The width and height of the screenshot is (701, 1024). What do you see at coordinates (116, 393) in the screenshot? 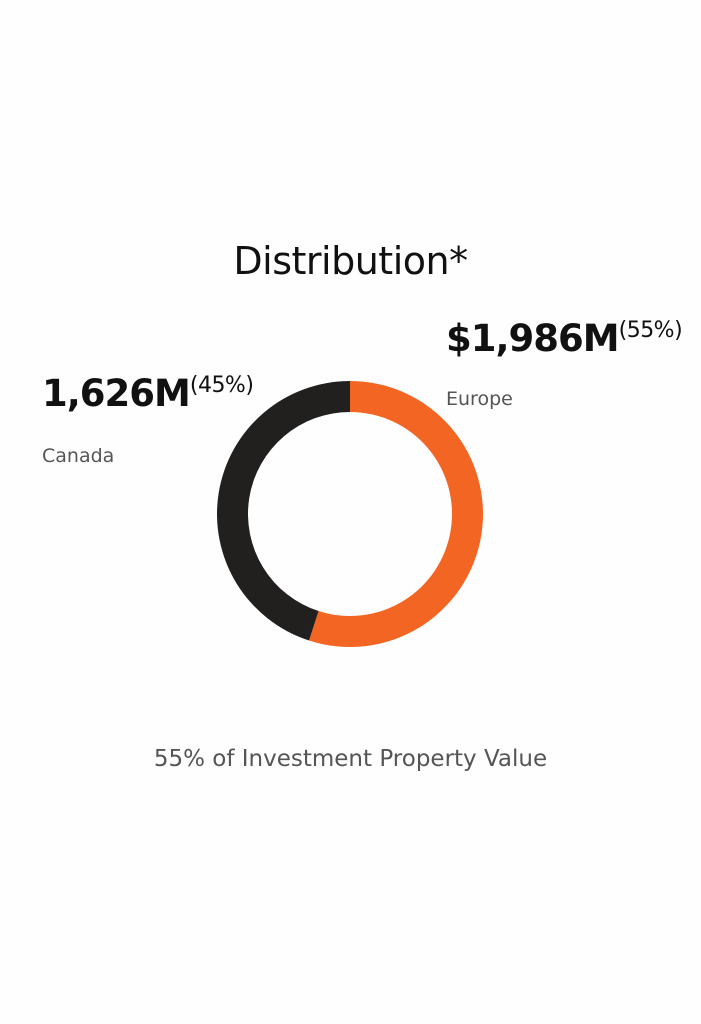
I see `canada-amount: 1,626M` at bounding box center [116, 393].